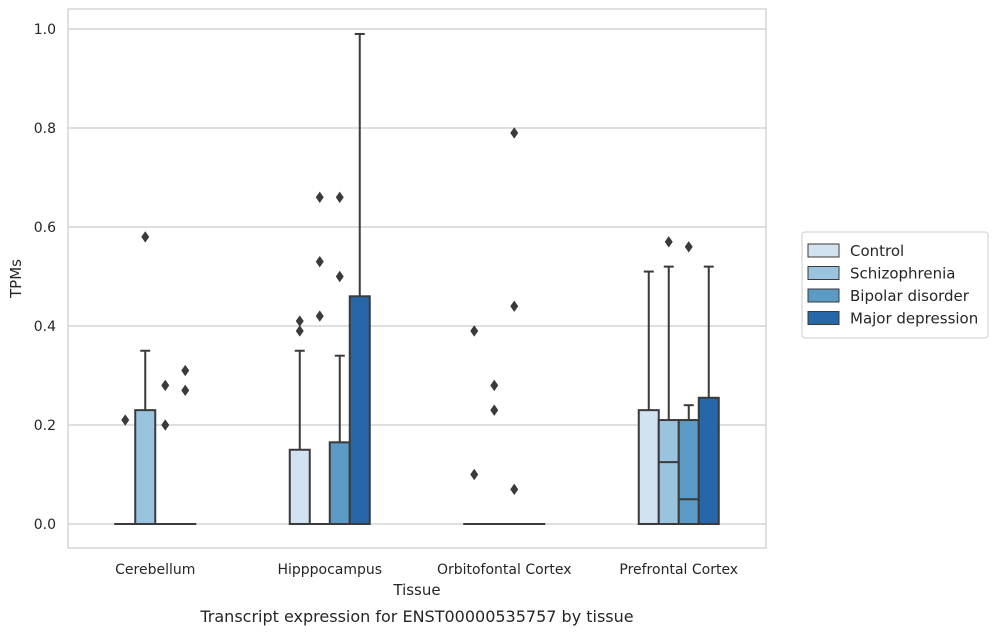  Describe the element at coordinates (45, 525) in the screenshot. I see `y-tick-label: 0.0` at that location.